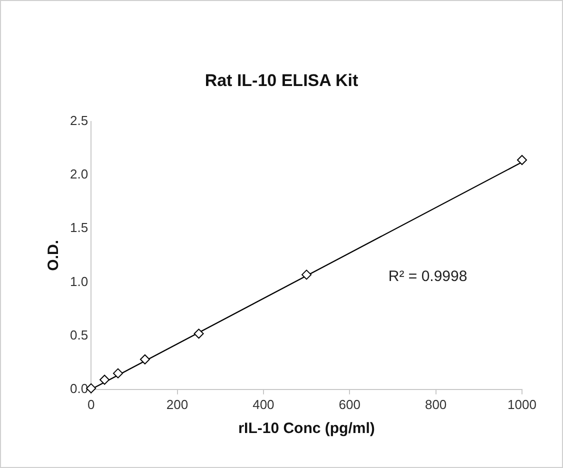 The width and height of the screenshot is (563, 468). Describe the element at coordinates (79, 334) in the screenshot. I see `y-tick-label: 0.5` at that location.